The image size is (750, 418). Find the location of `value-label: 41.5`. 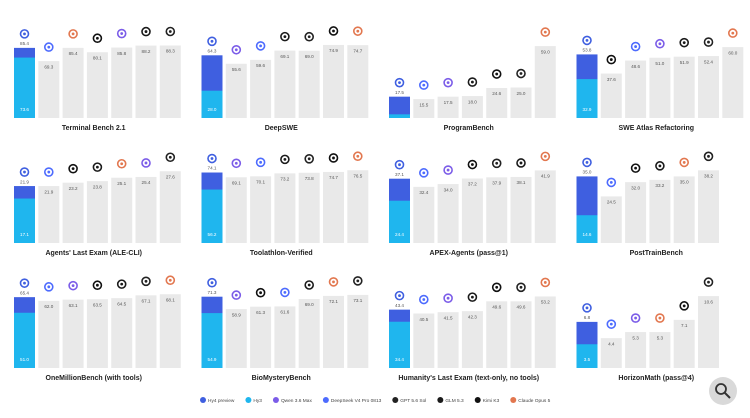

value-label: 41.5 is located at coordinates (448, 317).